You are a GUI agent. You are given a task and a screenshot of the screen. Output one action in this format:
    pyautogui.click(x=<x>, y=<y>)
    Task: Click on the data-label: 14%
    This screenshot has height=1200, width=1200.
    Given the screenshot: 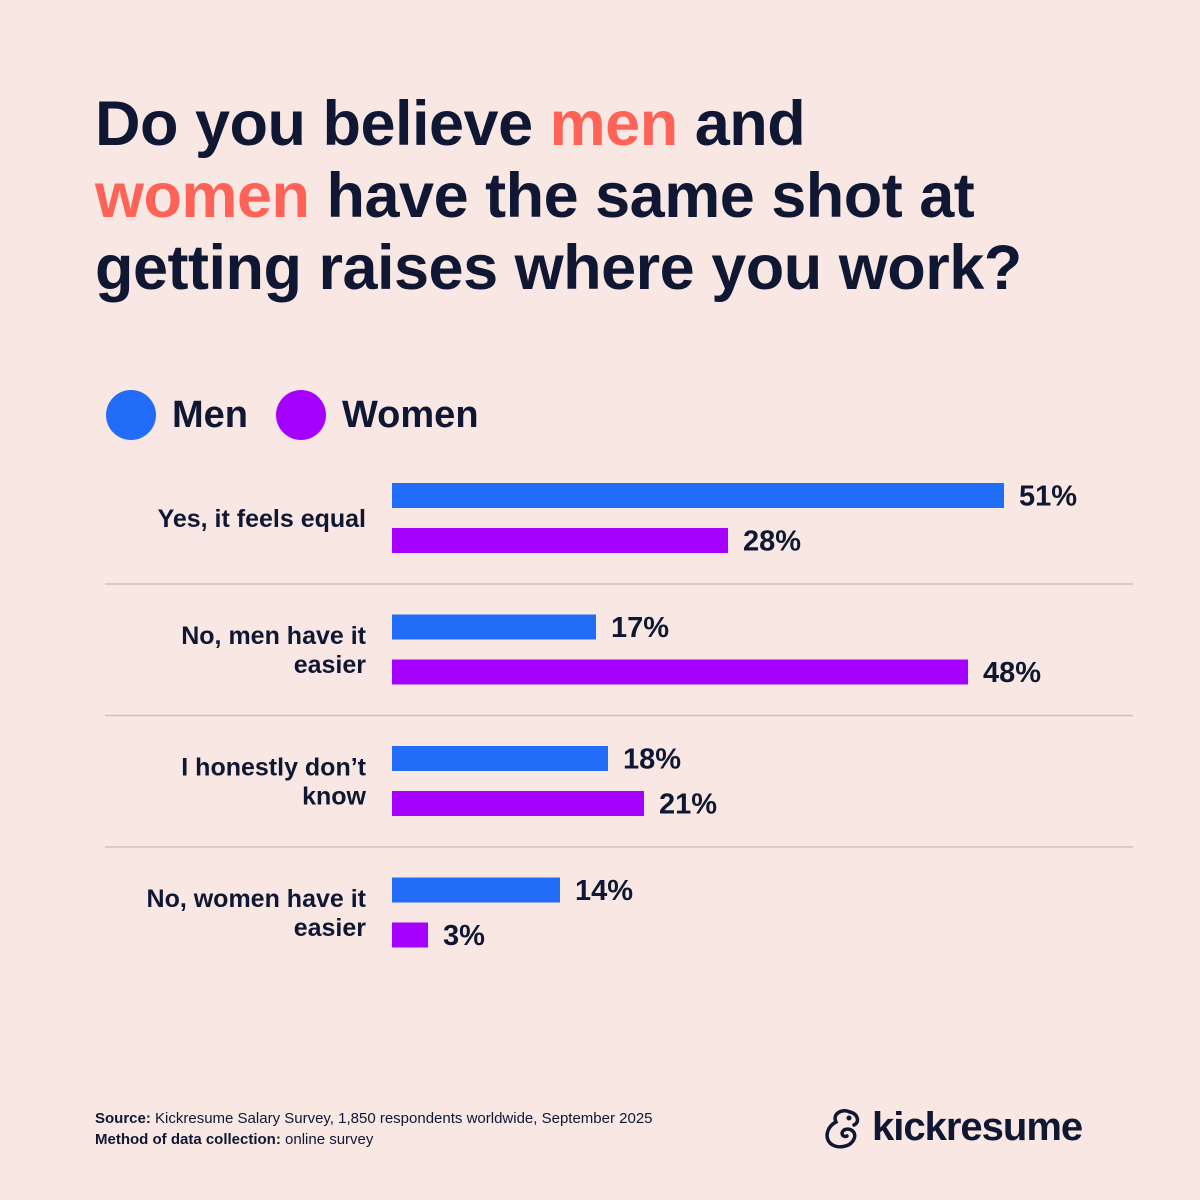 What is the action you would take?
    pyautogui.click(x=604, y=891)
    